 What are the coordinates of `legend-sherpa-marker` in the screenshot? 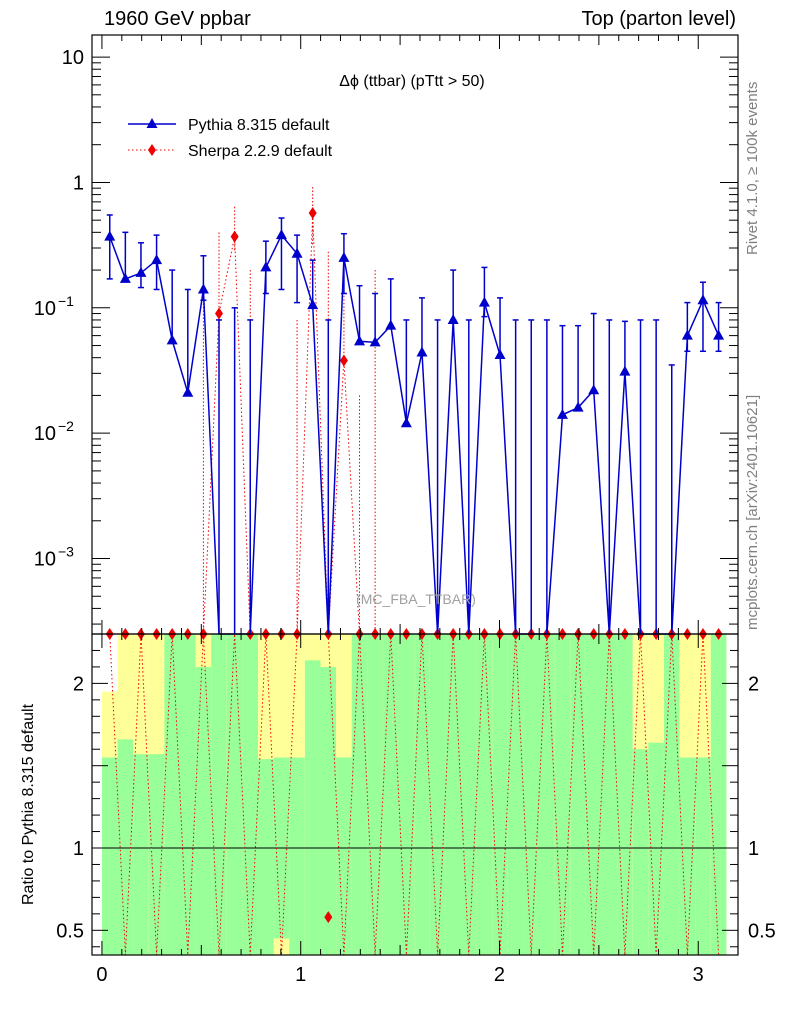 It's located at (152, 150).